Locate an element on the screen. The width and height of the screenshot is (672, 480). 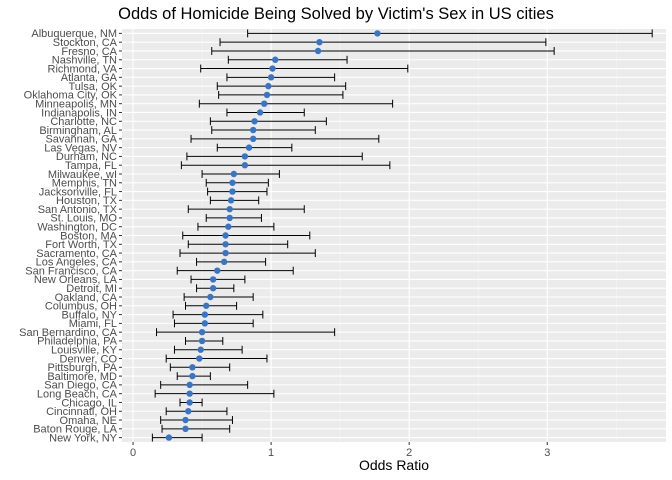
y-tick-label: Long Beach, CA is located at coordinates (77, 394).